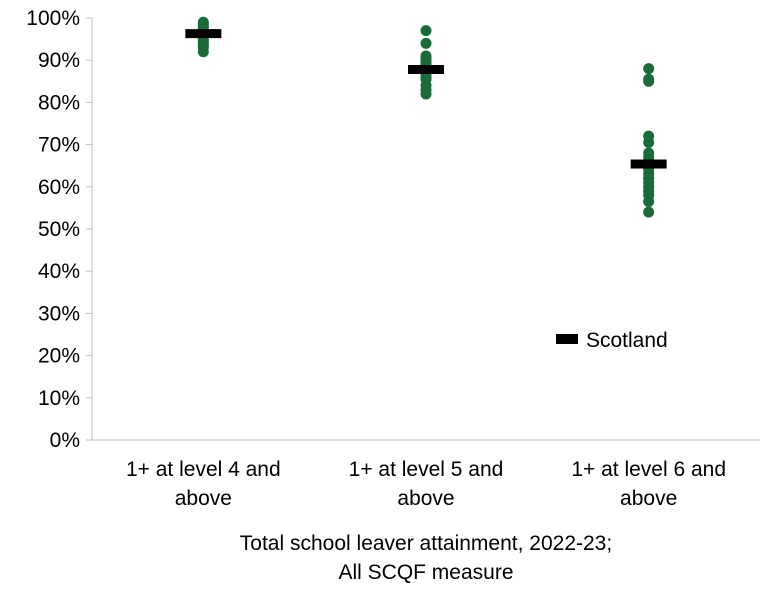  Describe the element at coordinates (203, 469) in the screenshot. I see `x-category-label: 1+ at level 4 and` at that location.